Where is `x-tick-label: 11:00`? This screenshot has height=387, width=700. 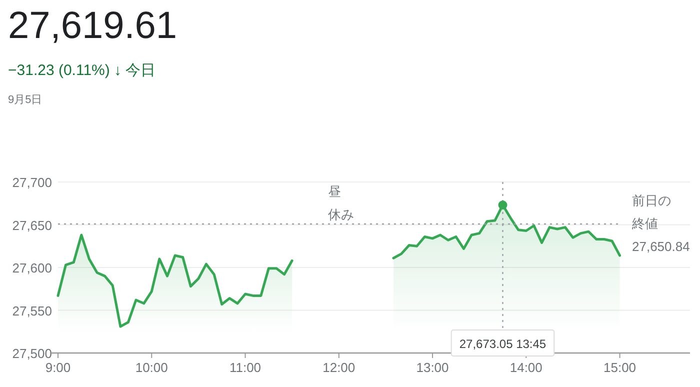
x-tick-label: 11:00 is located at coordinates (245, 367).